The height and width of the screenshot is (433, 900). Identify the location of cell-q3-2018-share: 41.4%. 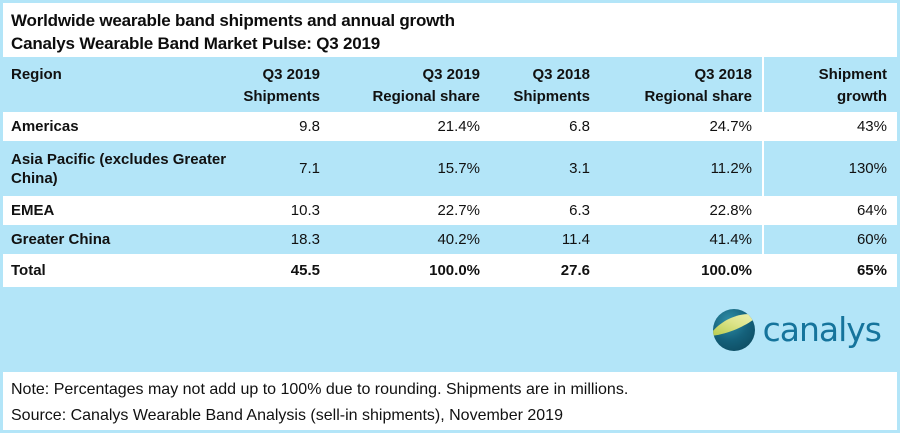
(730, 239).